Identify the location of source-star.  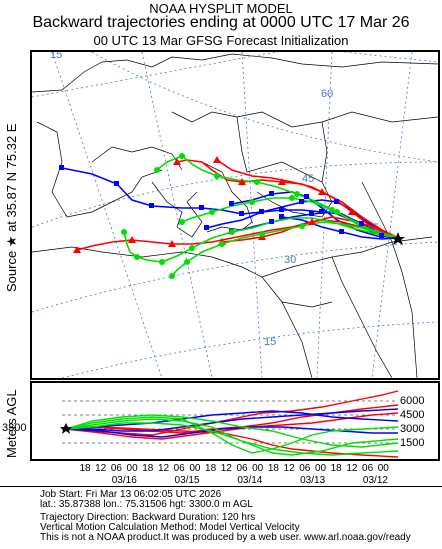
(398, 238).